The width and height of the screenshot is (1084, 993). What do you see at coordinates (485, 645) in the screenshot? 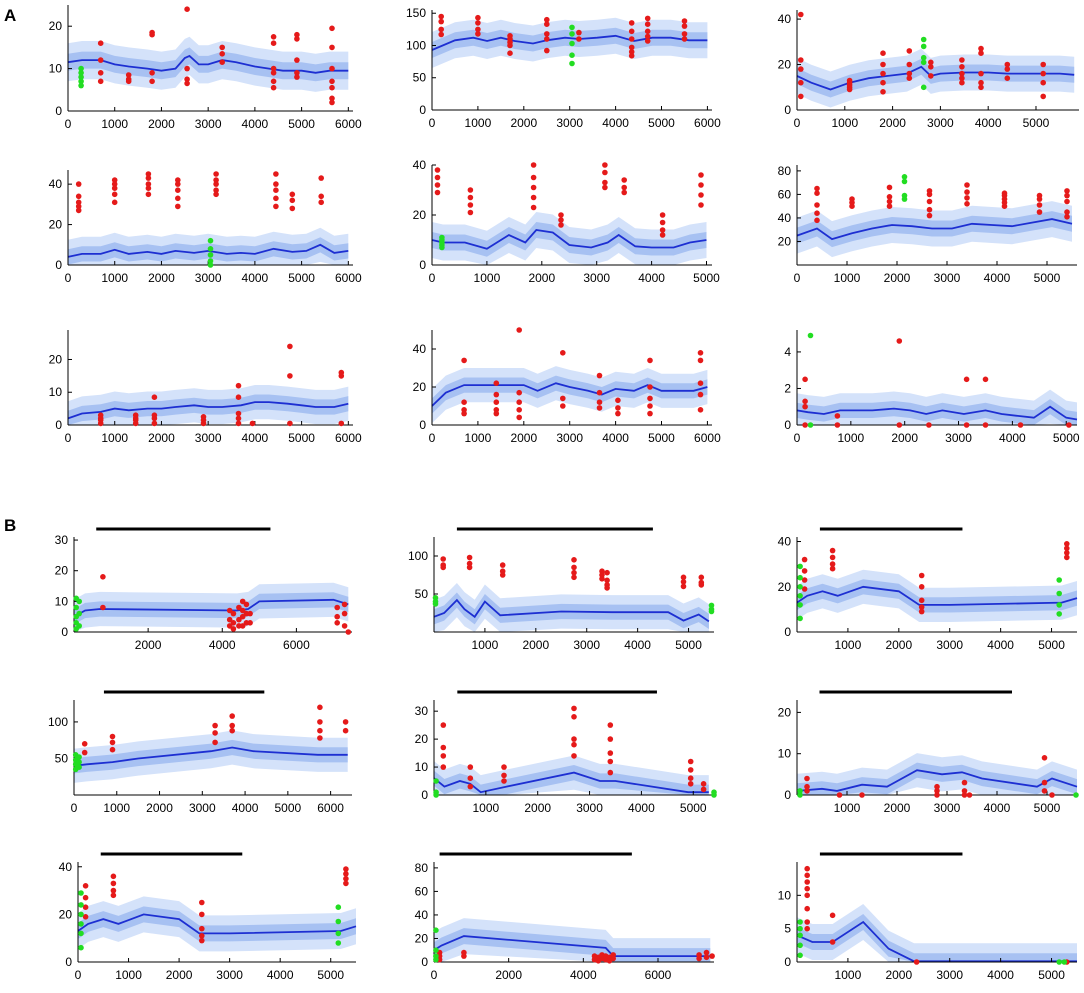
I see `x-tick-label: 1000` at bounding box center [485, 645].